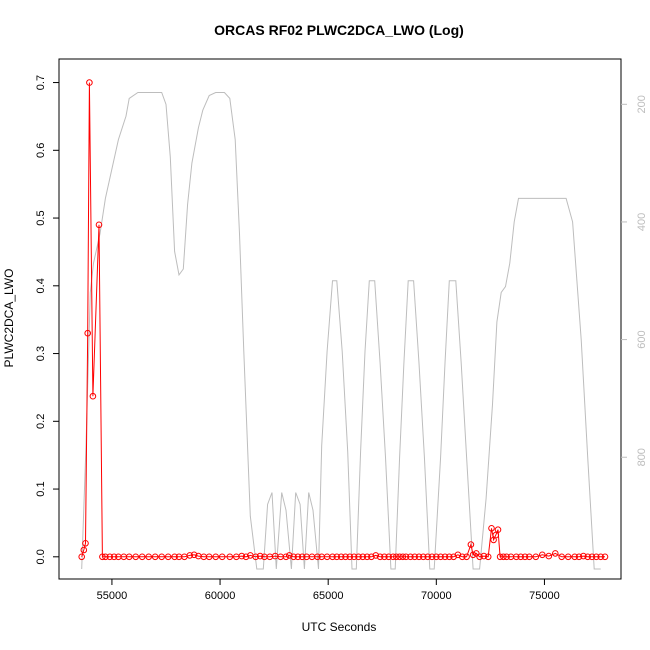  Describe the element at coordinates (112, 596) in the screenshot. I see `x-tick-label: 55000` at that location.